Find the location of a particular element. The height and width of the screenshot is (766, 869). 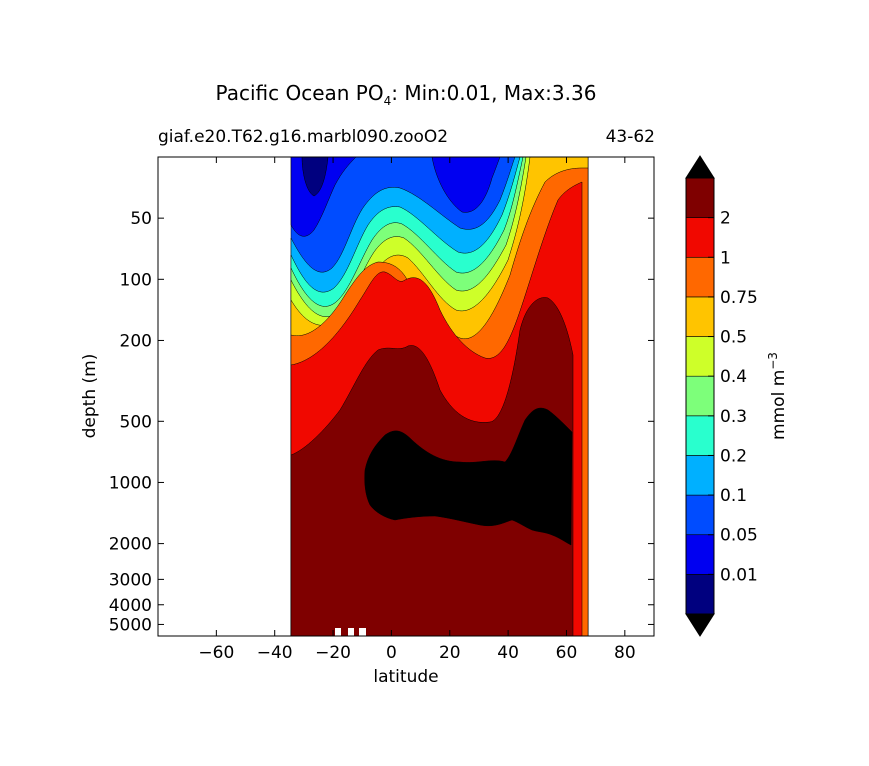

colorbar-frame is located at coordinates (700, 396).